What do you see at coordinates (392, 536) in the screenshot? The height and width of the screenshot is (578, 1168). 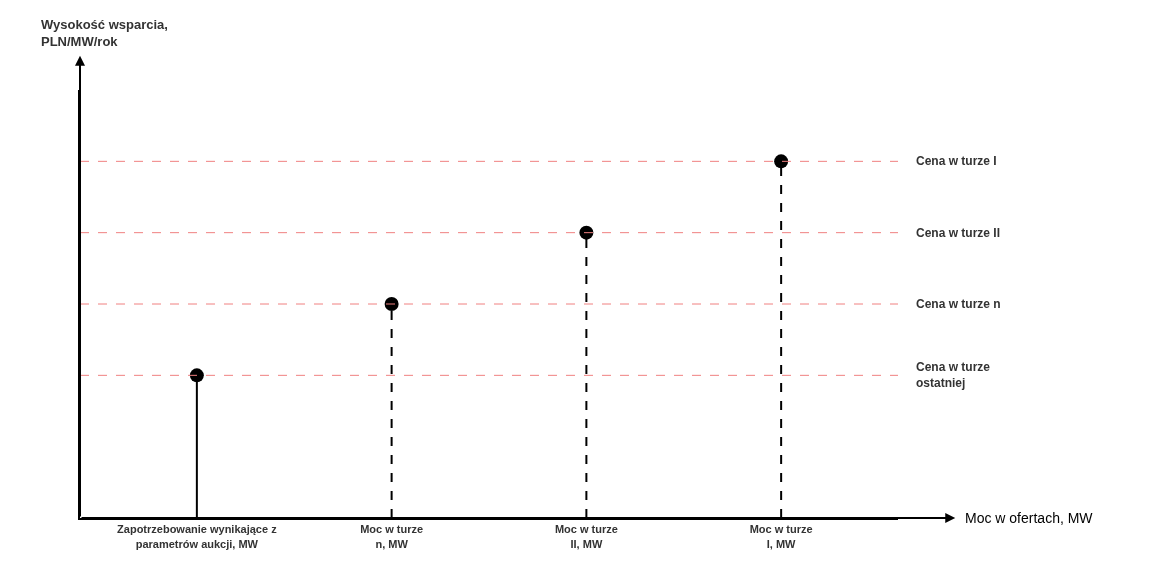 I see `x-tick-label: Moc w turze n, MW` at bounding box center [392, 536].